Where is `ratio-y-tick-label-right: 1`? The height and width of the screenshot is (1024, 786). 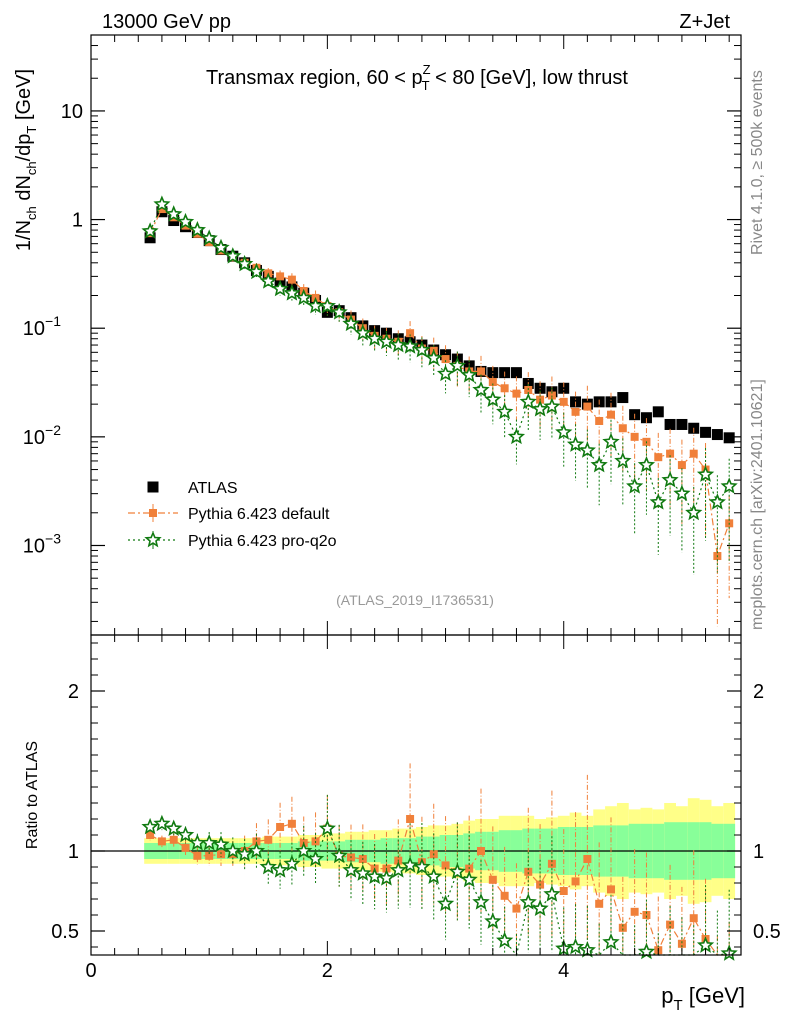
ratio-y-tick-label-right: 1 is located at coordinates (758, 852).